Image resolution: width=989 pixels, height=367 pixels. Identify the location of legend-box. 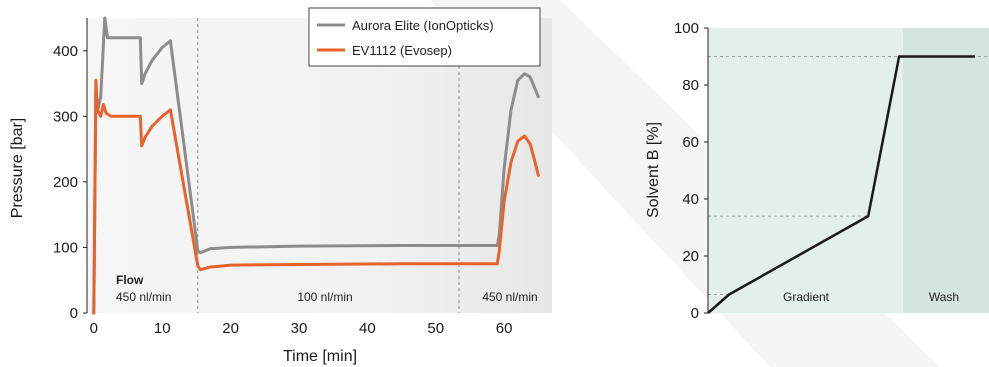
(424, 37).